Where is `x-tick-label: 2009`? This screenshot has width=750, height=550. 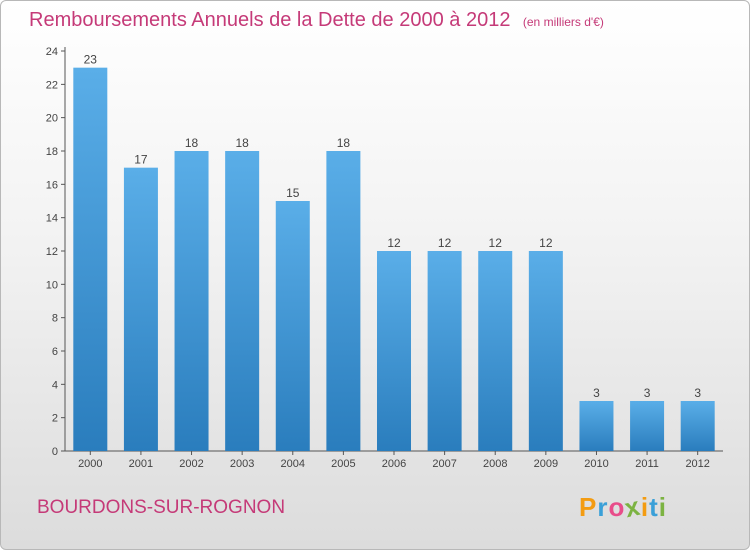
x-tick-label: 2009 is located at coordinates (546, 464).